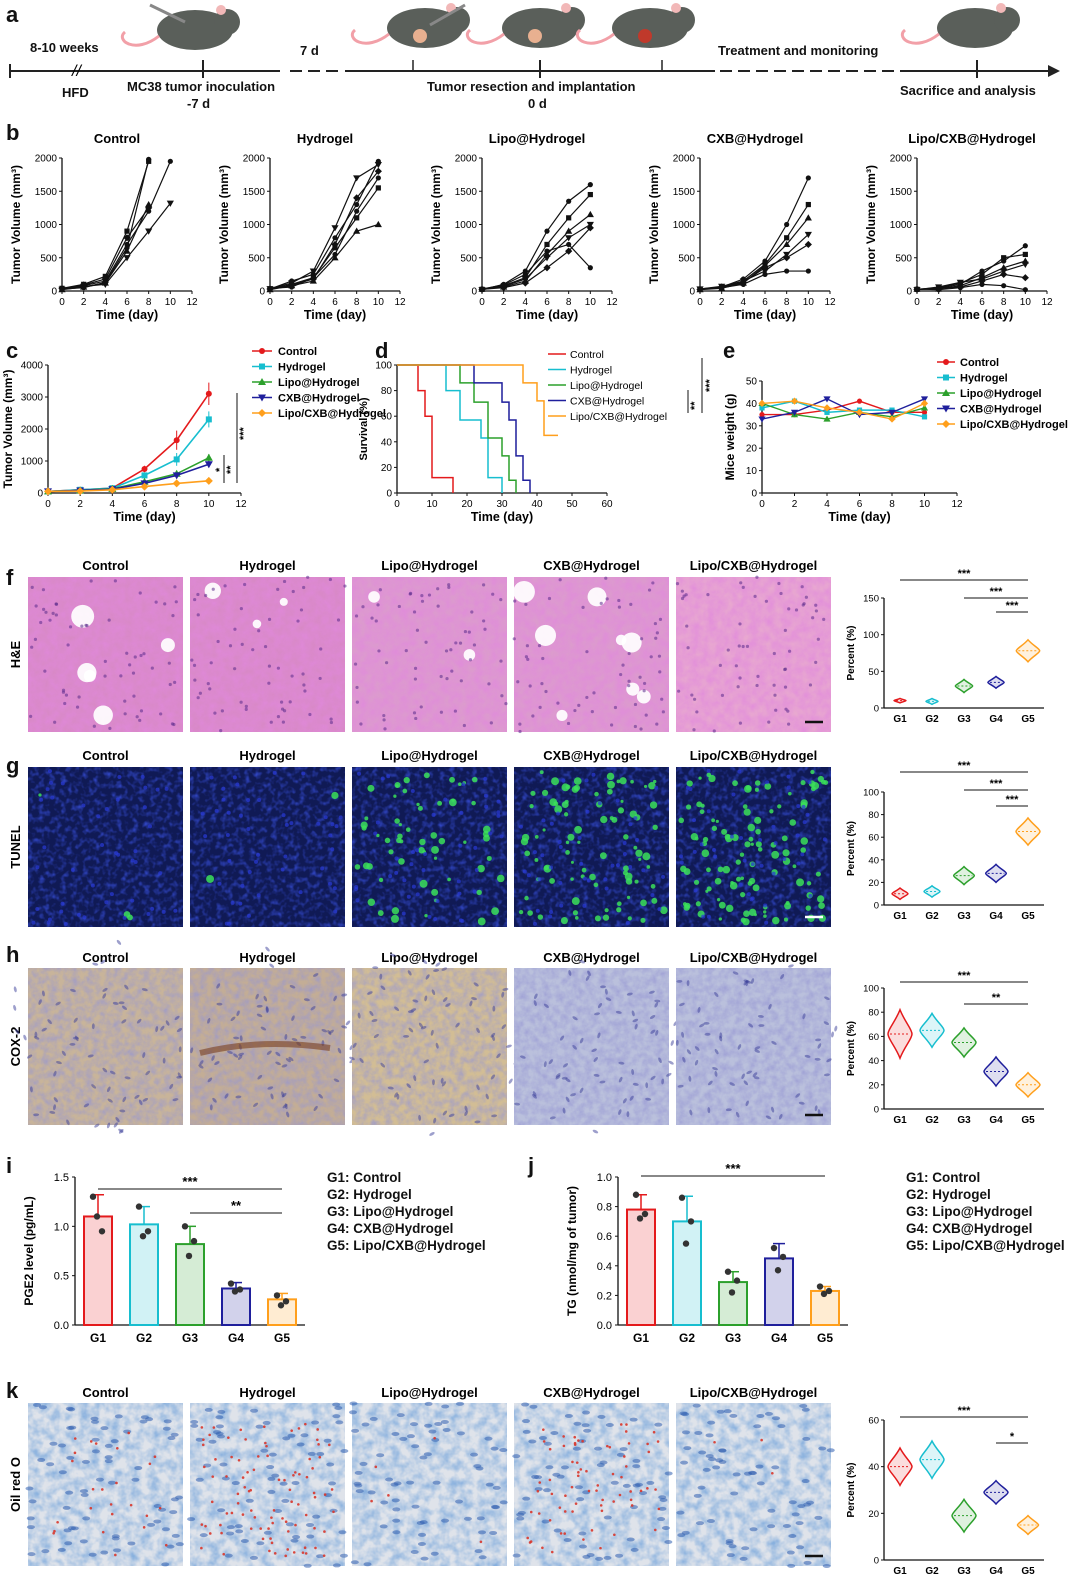 The image size is (1080, 1585). I want to click on vacuole, so click(597, 597).